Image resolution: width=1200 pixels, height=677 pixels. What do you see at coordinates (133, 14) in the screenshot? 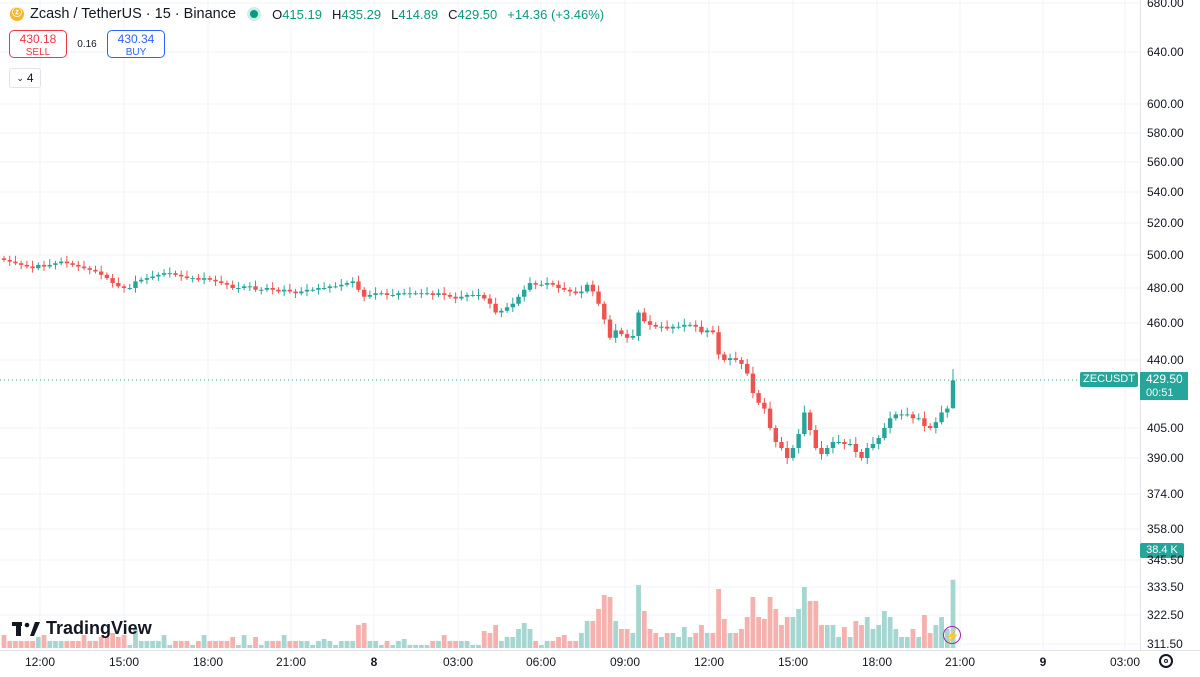
I see `symbol-title: Zcash / TetherUS · 15 · Binance` at bounding box center [133, 14].